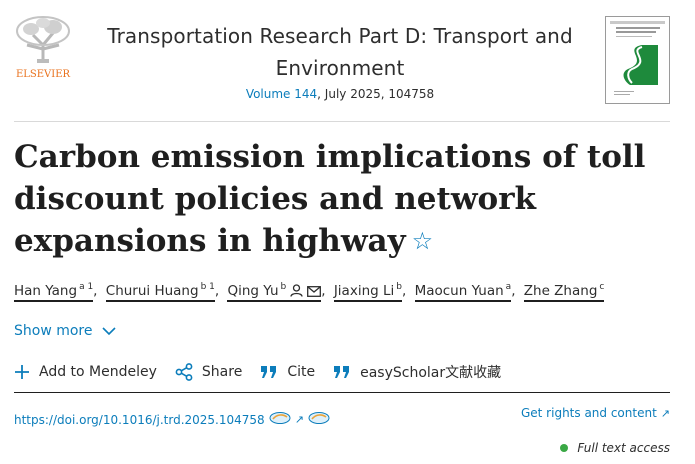 The height and width of the screenshot is (464, 695). I want to click on elsevier-logo: ELSEVIER, so click(43, 48).